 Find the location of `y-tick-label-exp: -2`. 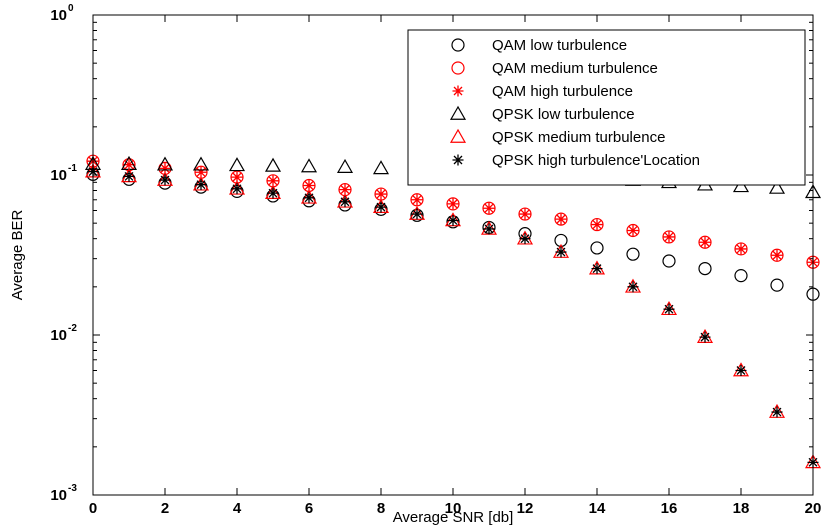

y-tick-label-exp: -2 is located at coordinates (72, 328).